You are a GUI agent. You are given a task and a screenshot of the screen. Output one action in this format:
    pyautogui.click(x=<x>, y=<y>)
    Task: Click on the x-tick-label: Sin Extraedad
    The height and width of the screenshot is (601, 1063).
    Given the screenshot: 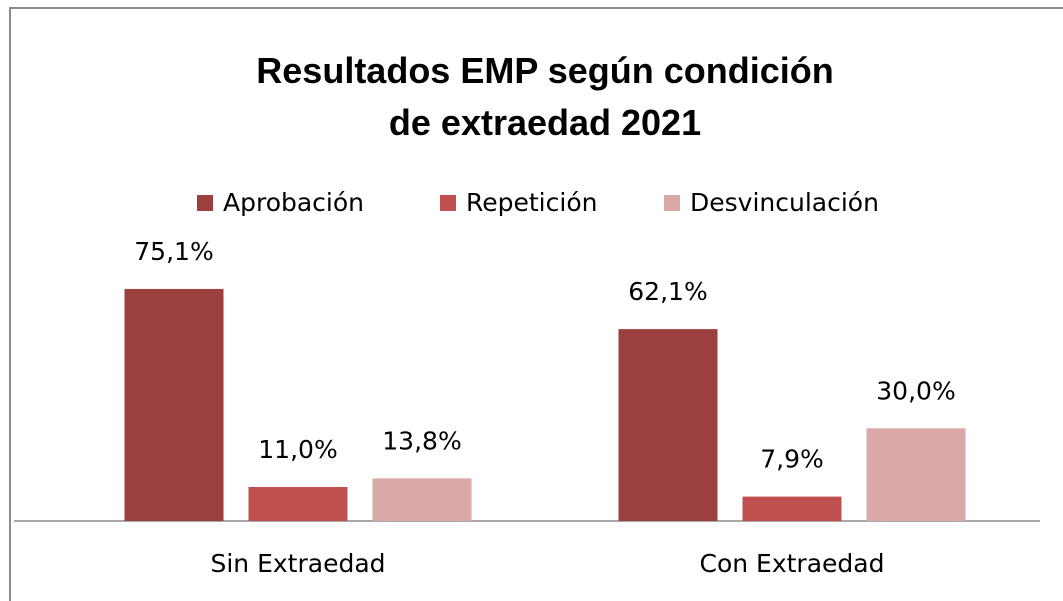 What is the action you would take?
    pyautogui.click(x=297, y=563)
    